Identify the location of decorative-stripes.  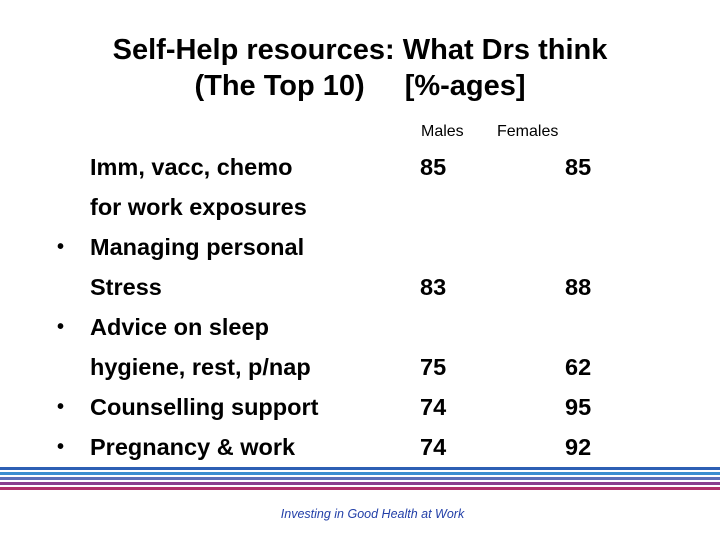
(360, 481).